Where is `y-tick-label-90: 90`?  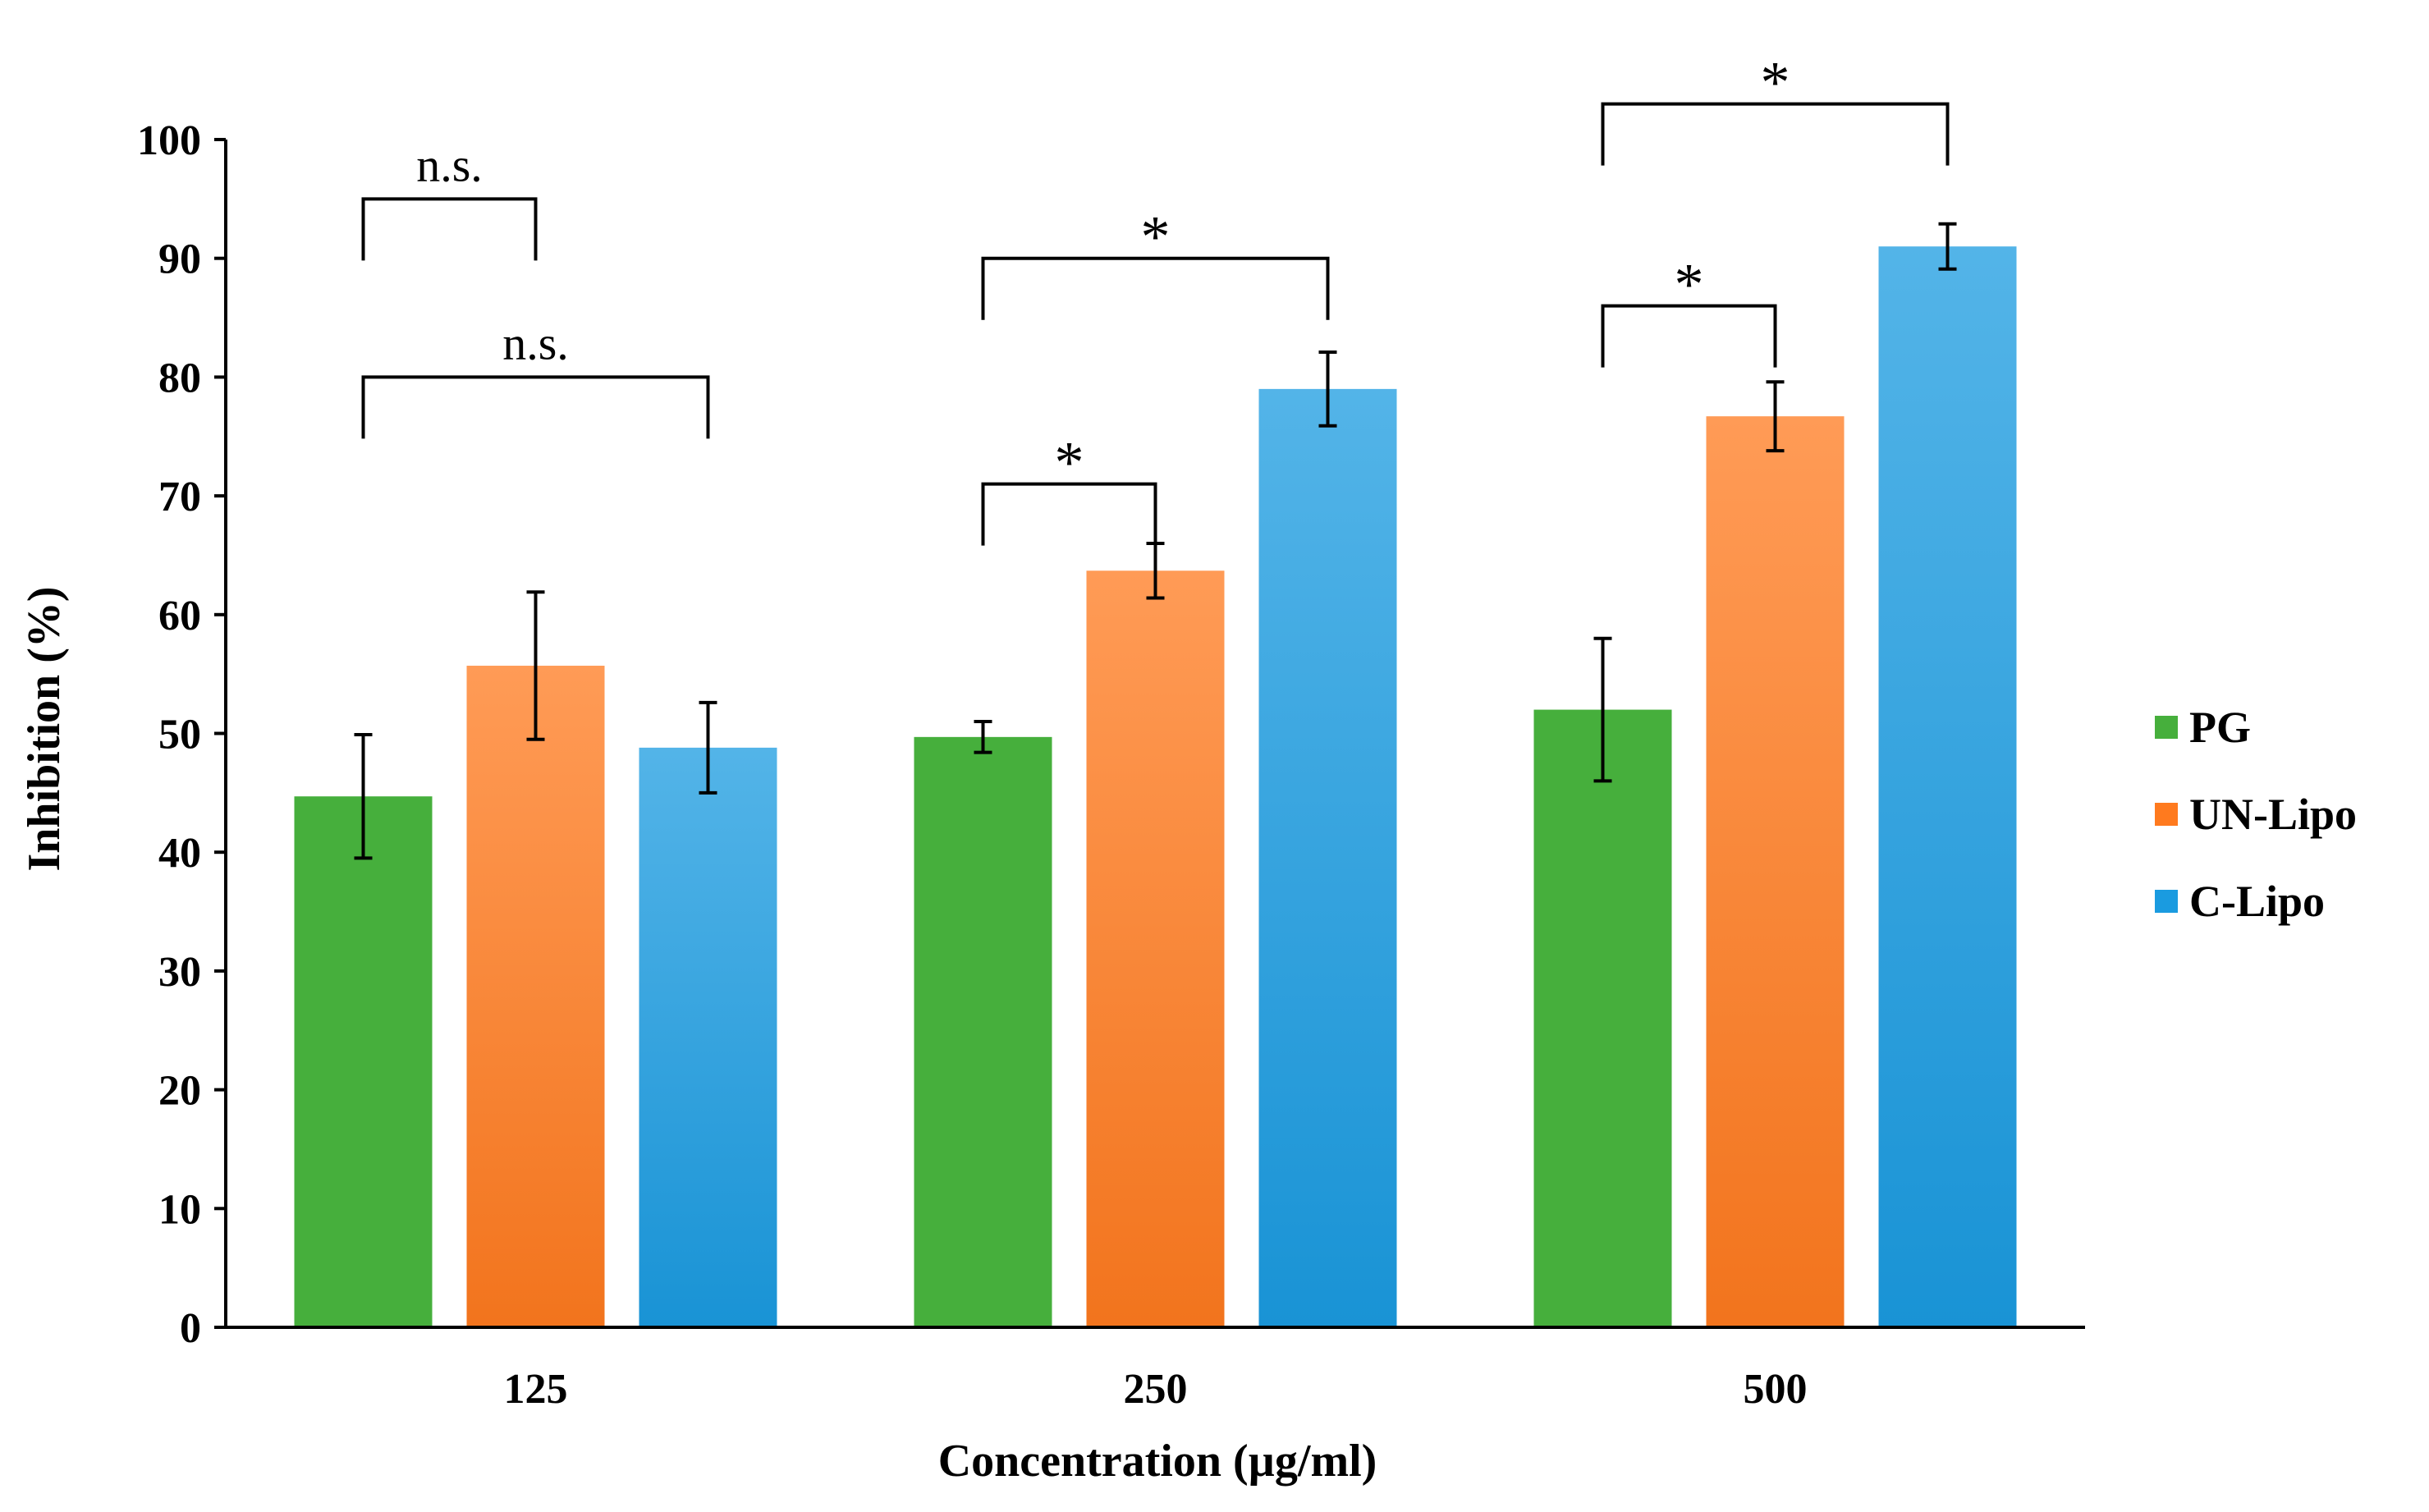 y-tick-label-90: 90 is located at coordinates (179, 259).